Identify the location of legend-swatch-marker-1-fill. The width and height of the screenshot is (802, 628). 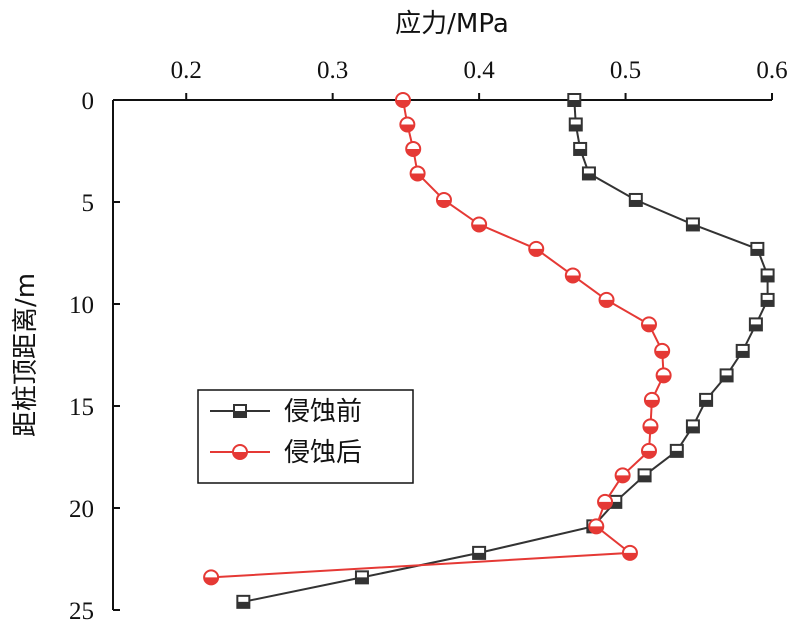
(240, 455).